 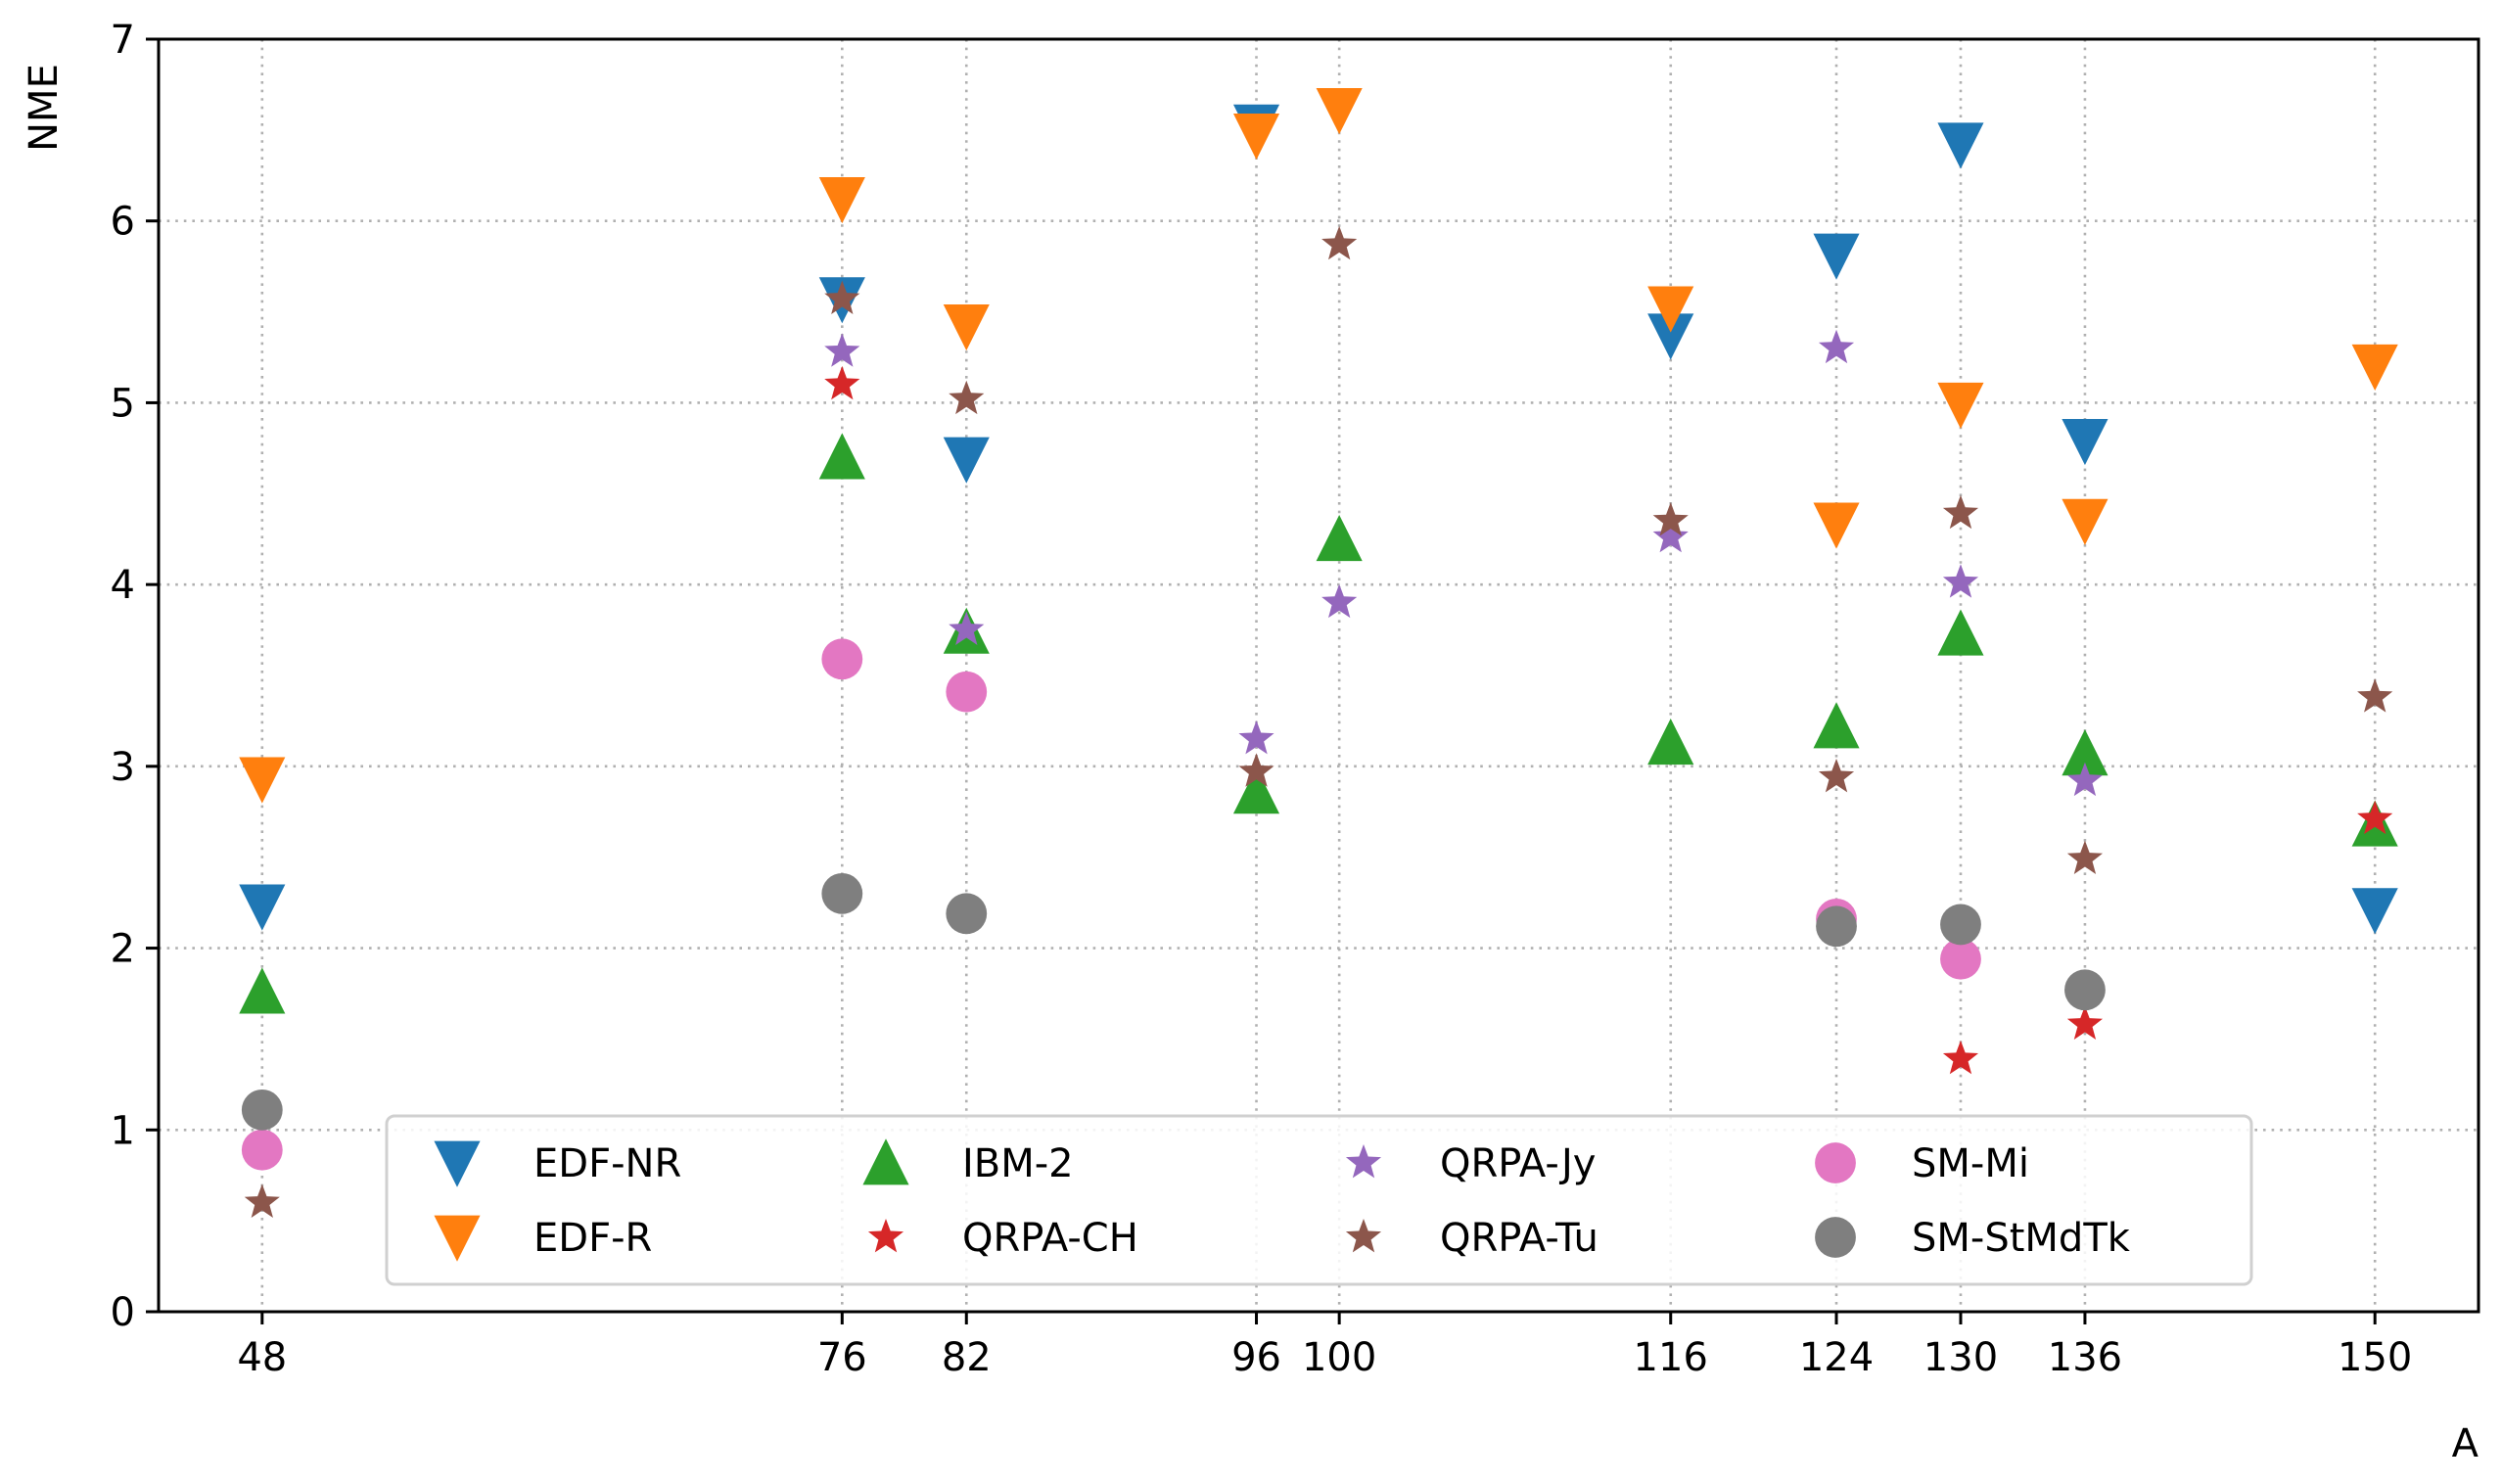 I want to click on x-tick-label-96: 96, so click(x=1256, y=1357).